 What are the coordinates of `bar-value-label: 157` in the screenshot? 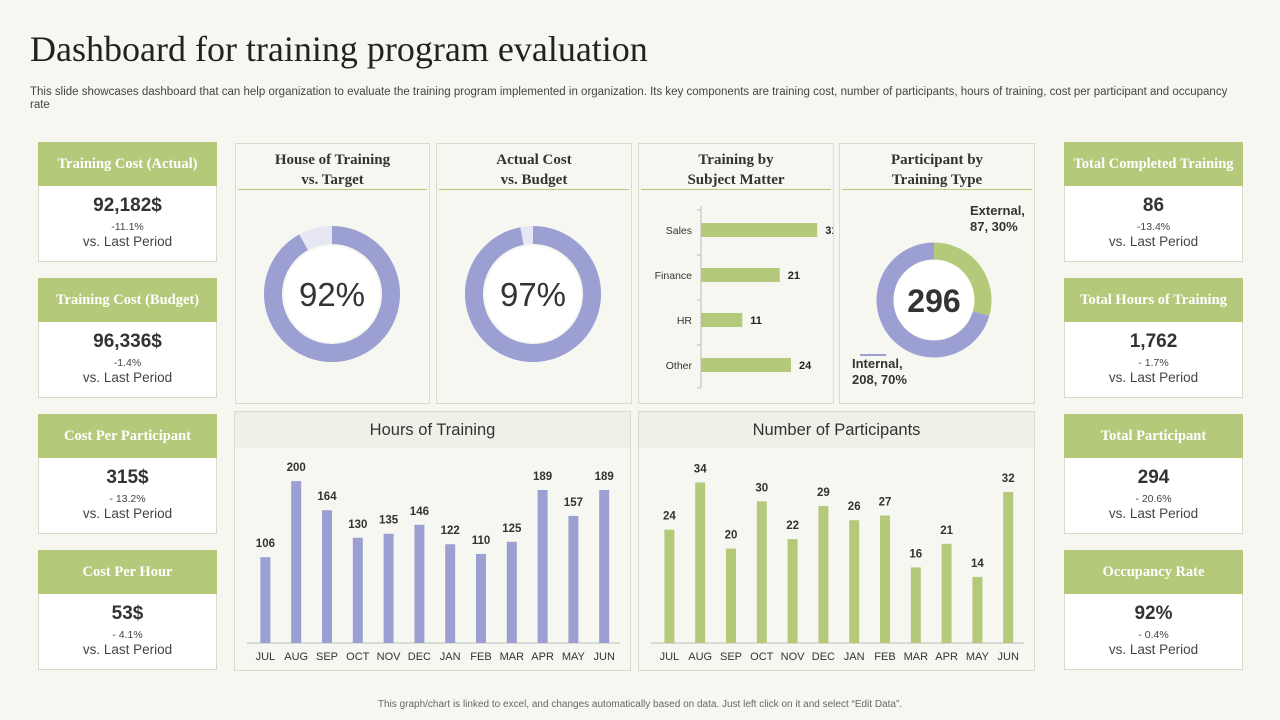 It's located at (573, 503).